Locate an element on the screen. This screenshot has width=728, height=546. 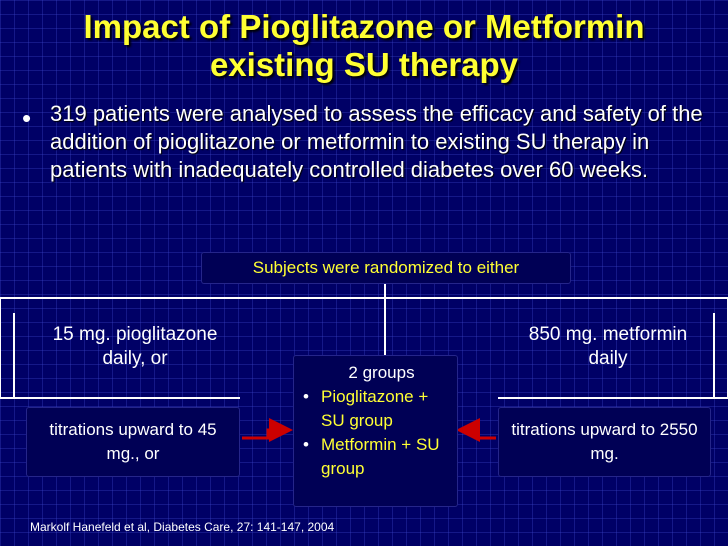
title-line-2: existing SU therapy is located at coordinates (364, 64).